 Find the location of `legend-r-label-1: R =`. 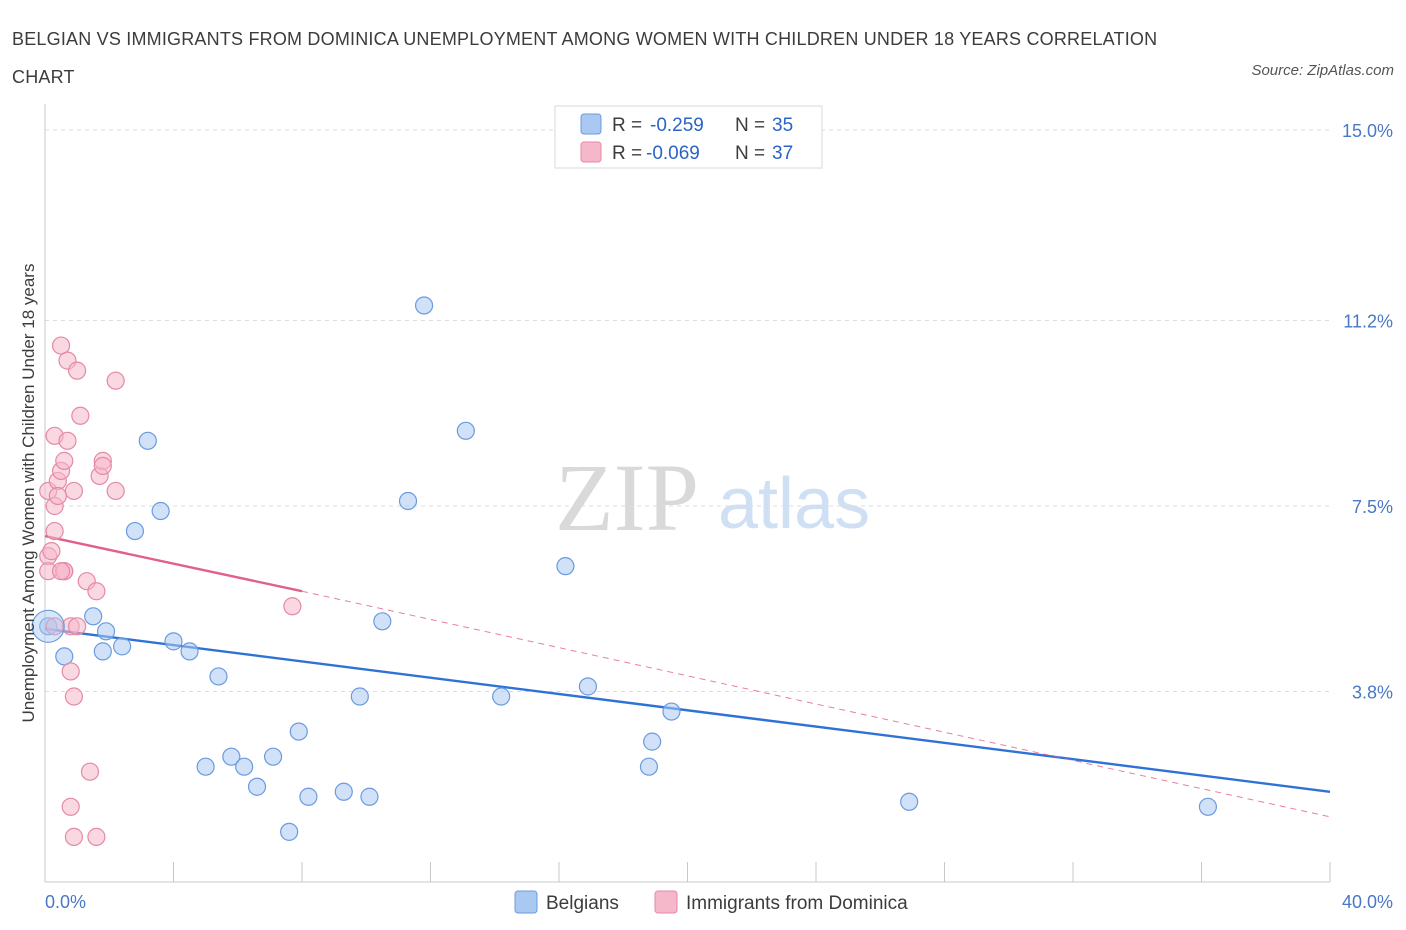

legend-r-label-1: R = is located at coordinates (627, 125).